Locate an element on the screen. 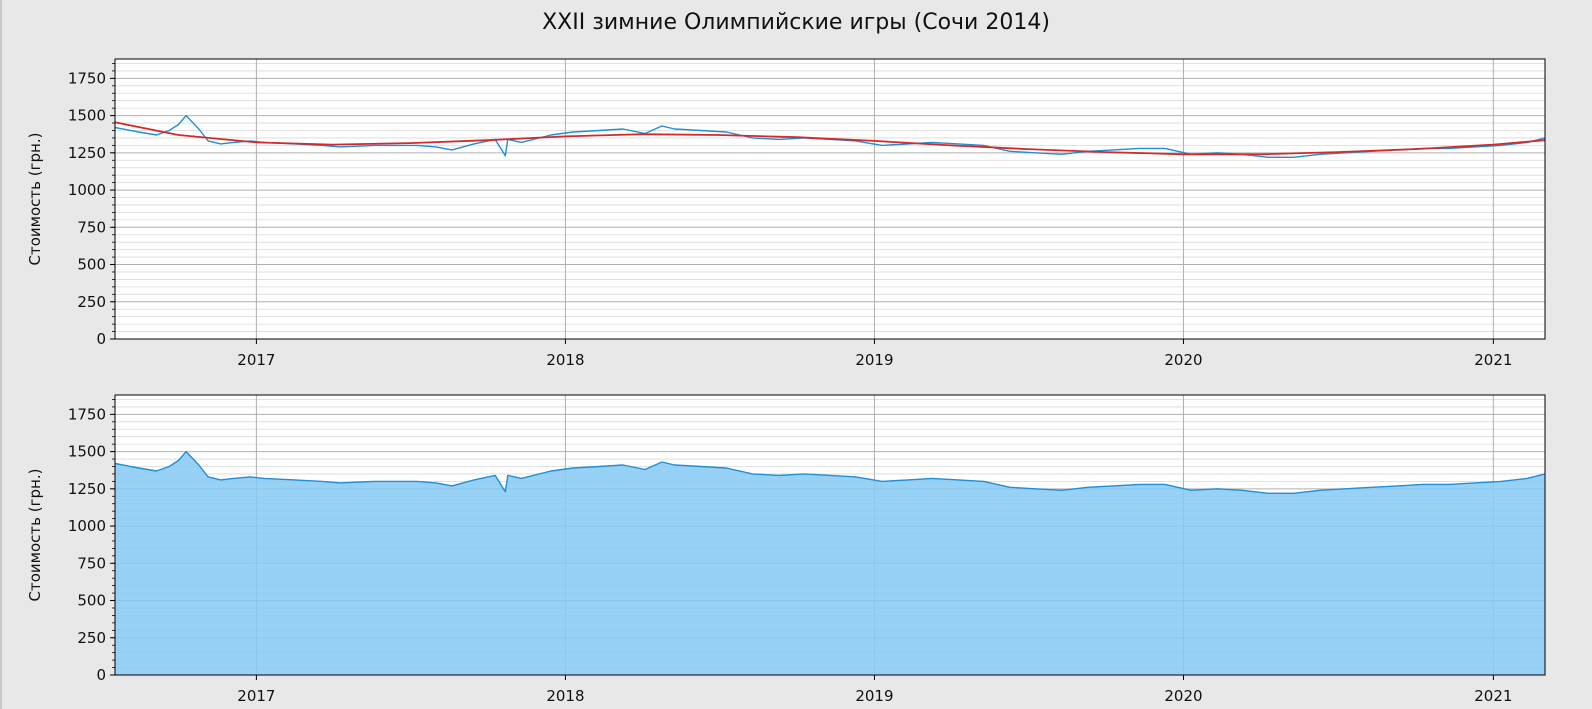  chart-title: XXII зимние Олимпийские игры (Сочи 2014) is located at coordinates (796, 22).